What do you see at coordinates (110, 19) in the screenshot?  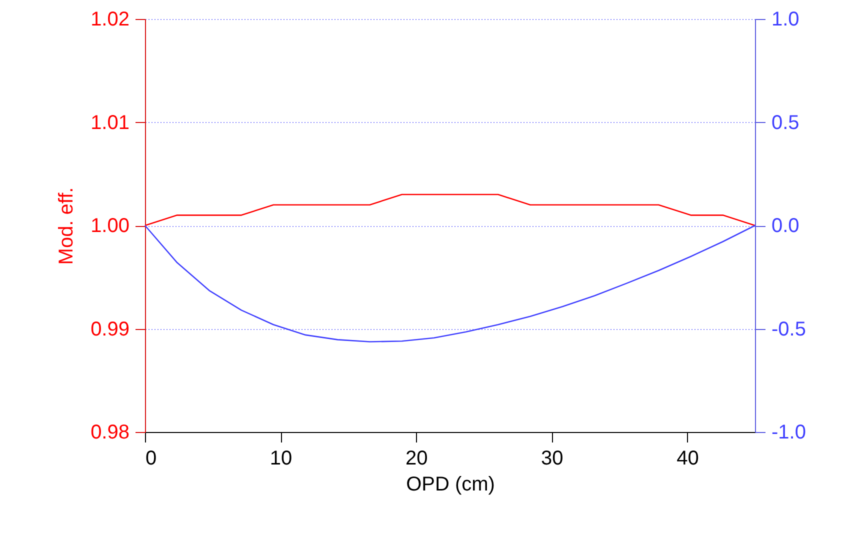 I see `y-tick-label: 1.02` at bounding box center [110, 19].